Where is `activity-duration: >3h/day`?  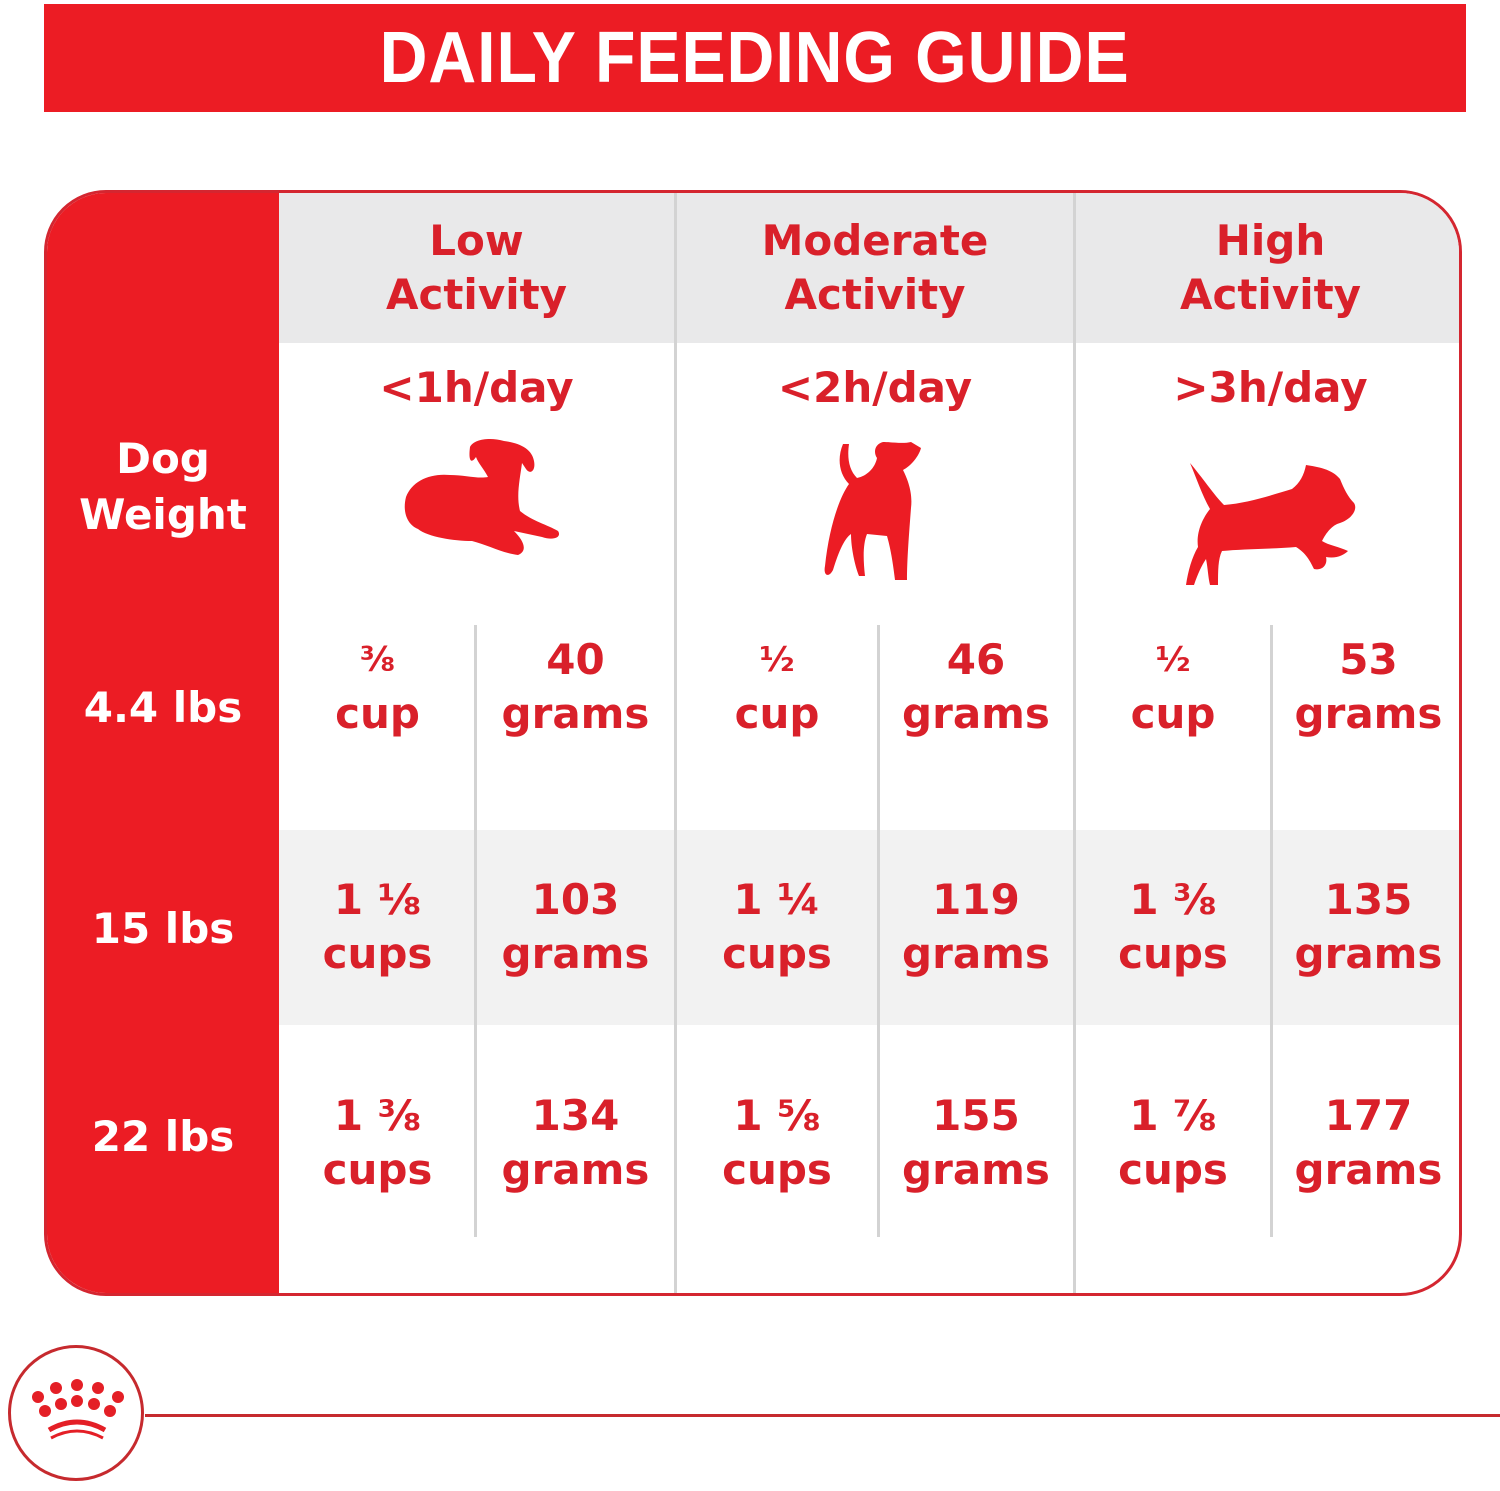
activity-duration: >3h/day is located at coordinates (1270, 387).